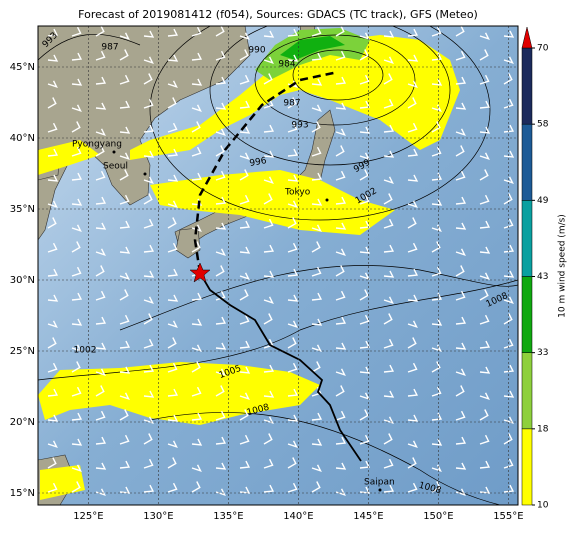 The width and height of the screenshot is (576, 533). Describe the element at coordinates (297, 193) in the screenshot. I see `place-label: Tokyo` at that location.